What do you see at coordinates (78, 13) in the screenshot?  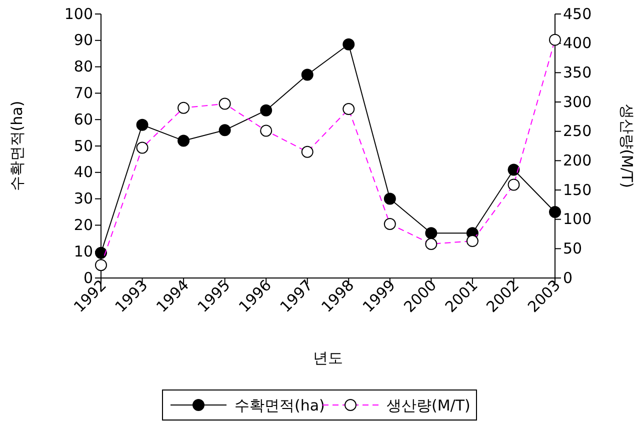 I see `y-tick-label: 100` at bounding box center [78, 13].